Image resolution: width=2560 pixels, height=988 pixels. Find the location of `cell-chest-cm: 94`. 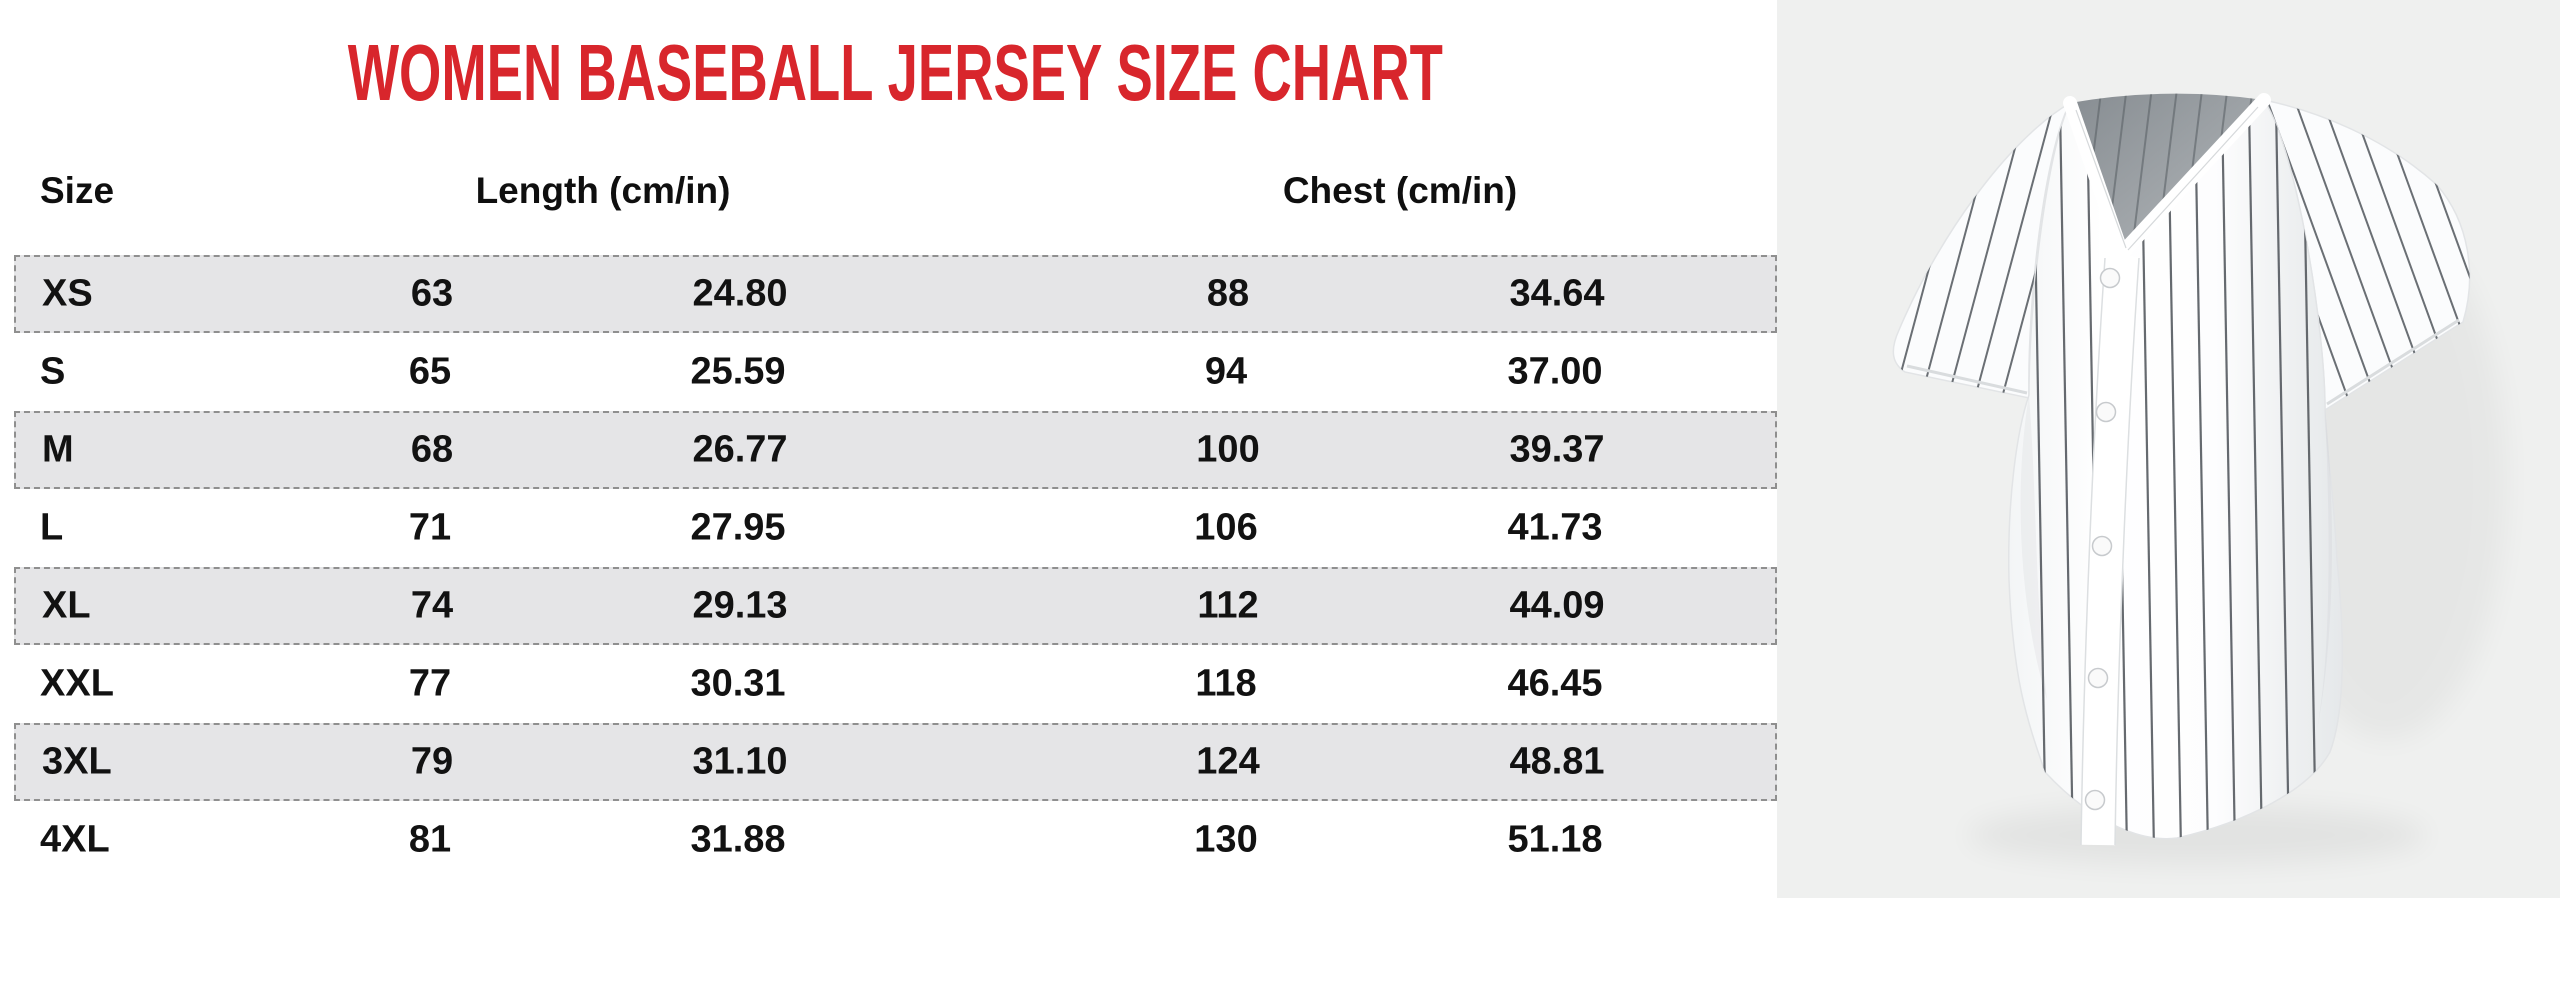

cell-chest-cm: 94 is located at coordinates (1226, 371).